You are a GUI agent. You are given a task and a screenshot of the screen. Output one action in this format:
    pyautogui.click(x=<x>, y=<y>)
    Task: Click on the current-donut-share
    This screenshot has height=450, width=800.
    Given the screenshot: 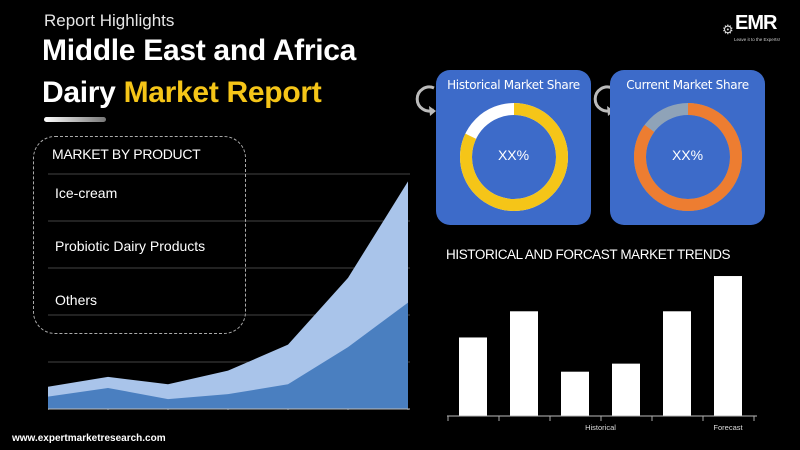 What is the action you would take?
    pyautogui.click(x=688, y=157)
    